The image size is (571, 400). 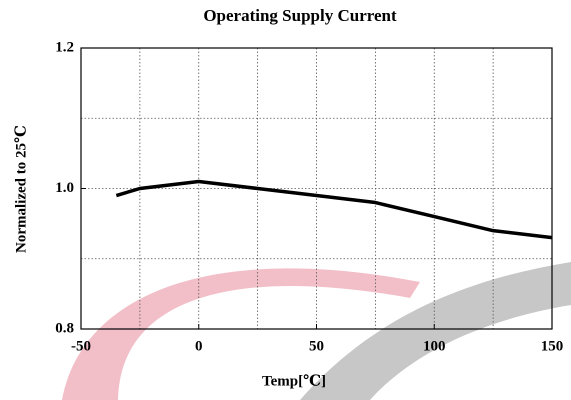 What do you see at coordinates (294, 381) in the screenshot?
I see `x-axis-label: Temp[℃]` at bounding box center [294, 381].